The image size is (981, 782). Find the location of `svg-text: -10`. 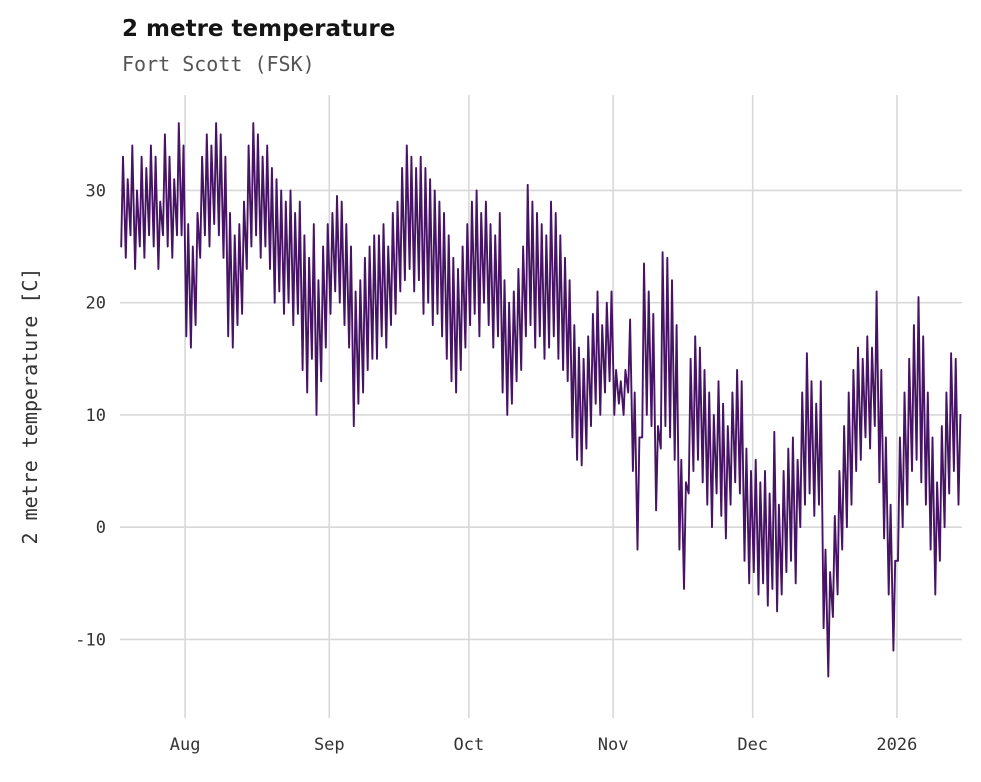

svg-text: -10 is located at coordinates (90, 640).